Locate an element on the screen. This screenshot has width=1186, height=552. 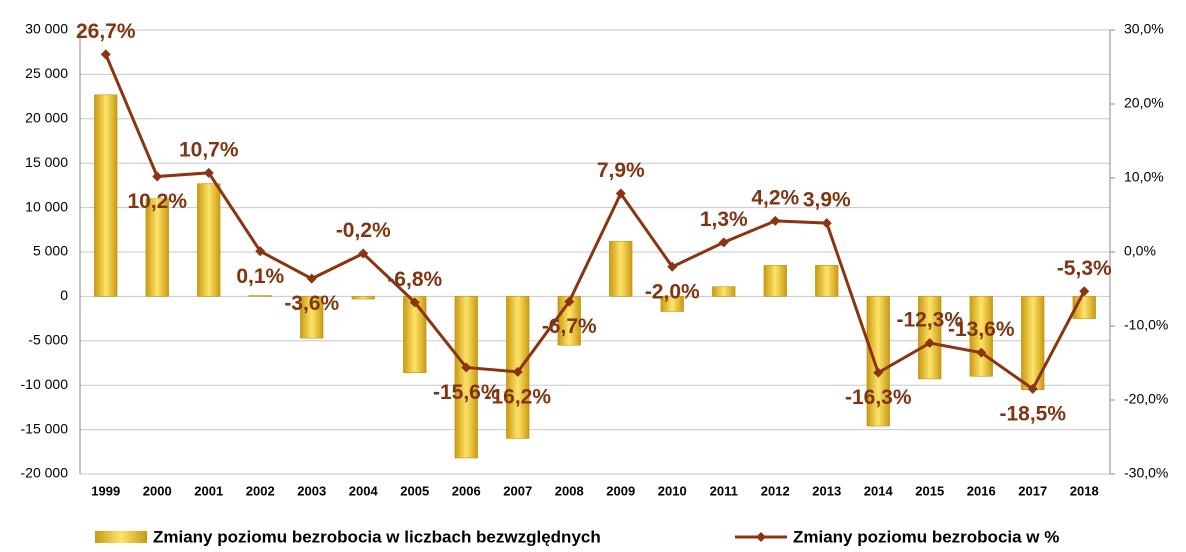
x-tick-label: 2000 is located at coordinates (157, 490).